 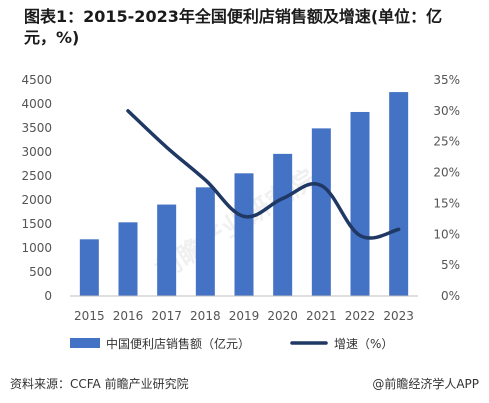 I want to click on x-tick-label: 2022, so click(x=360, y=316).